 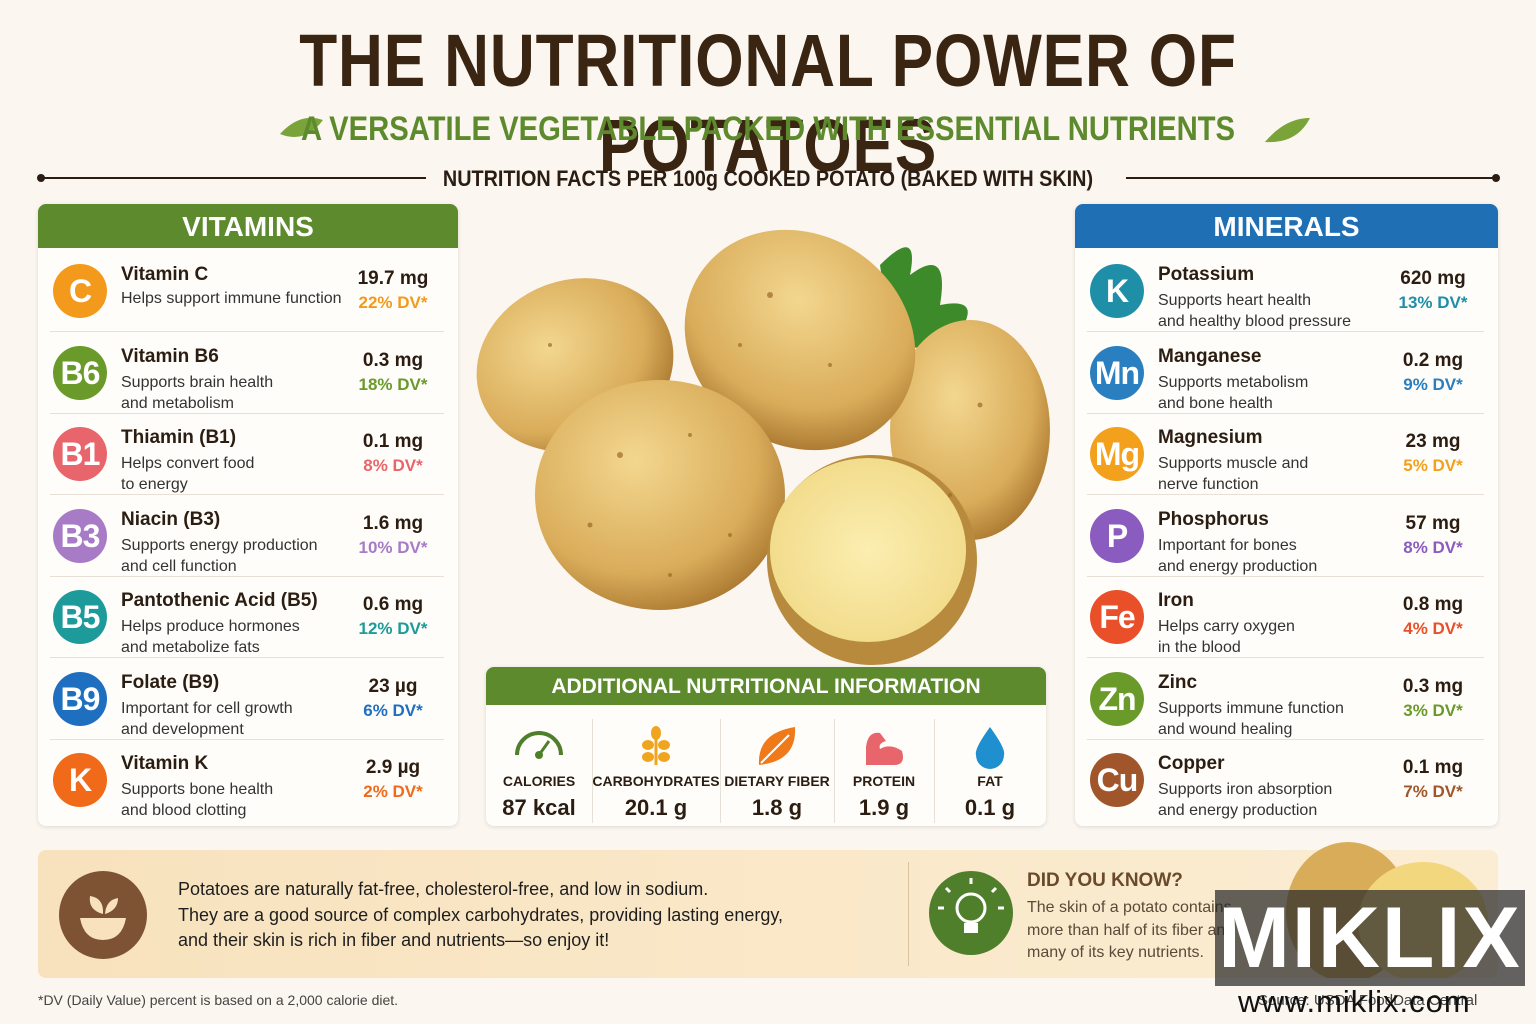 What do you see at coordinates (187, 474) in the screenshot?
I see `nutrient-description: Helps convert food to energy` at bounding box center [187, 474].